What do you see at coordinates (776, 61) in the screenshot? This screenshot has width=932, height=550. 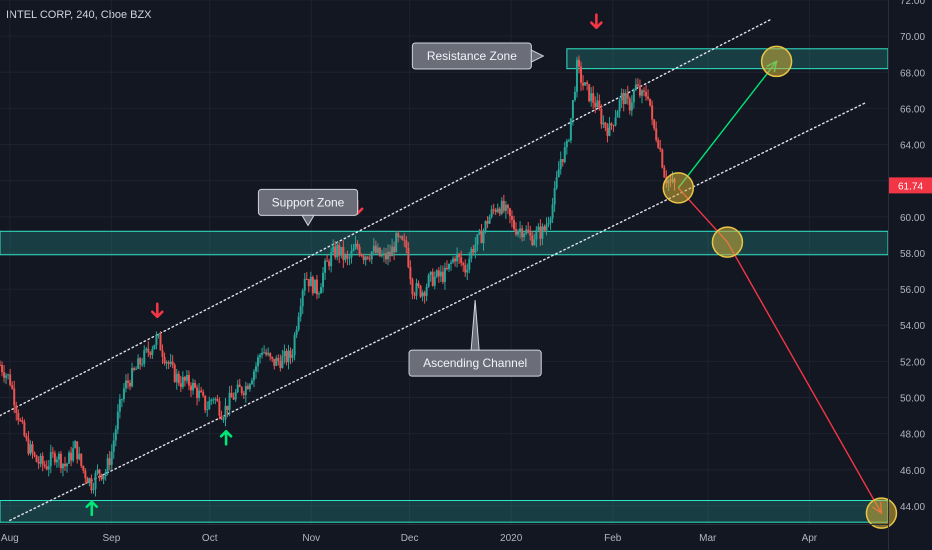 I see `target-circle` at bounding box center [776, 61].